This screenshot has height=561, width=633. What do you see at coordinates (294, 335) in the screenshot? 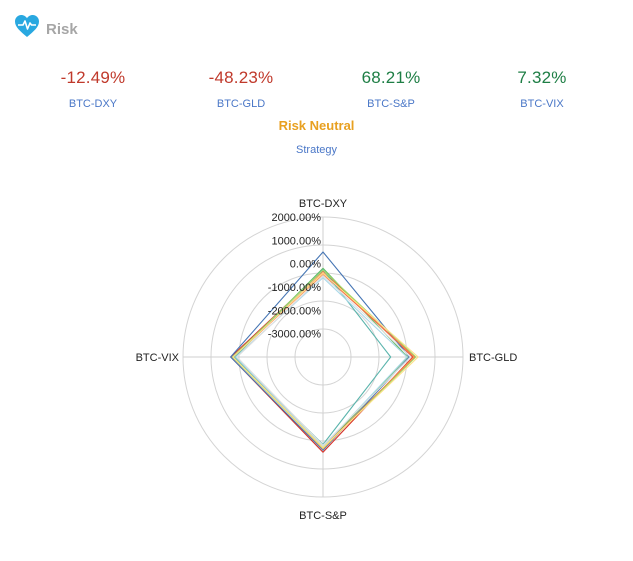
I see `tick-label: -3000.00%` at bounding box center [294, 335].